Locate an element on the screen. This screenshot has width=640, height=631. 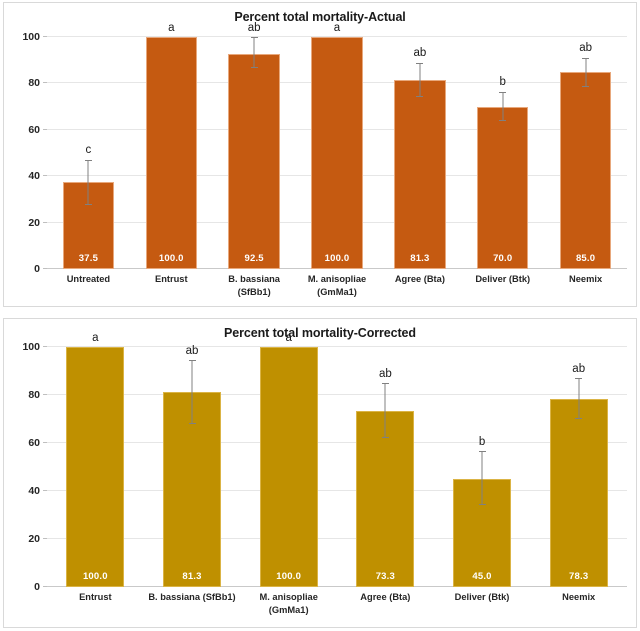
y-axis-tick-label: 0 is located at coordinates (37, 587).